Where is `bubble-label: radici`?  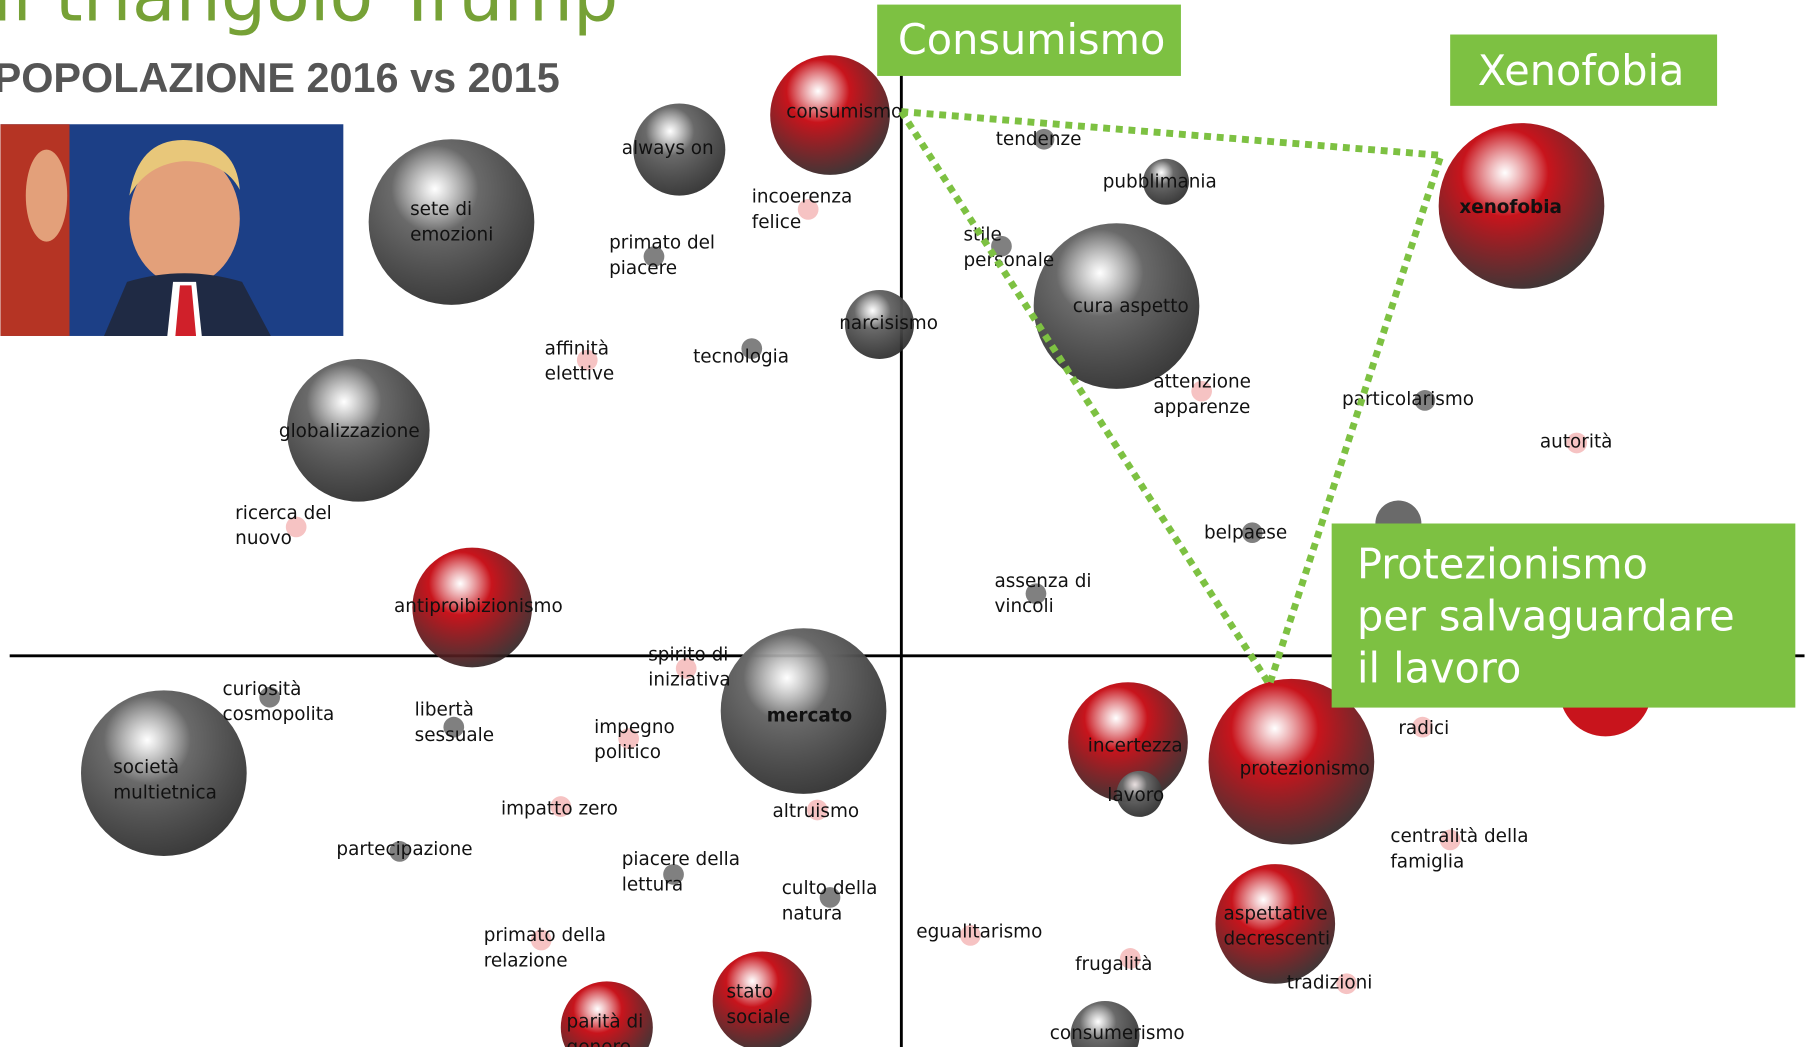
bubble-label: radici is located at coordinates (1423, 728).